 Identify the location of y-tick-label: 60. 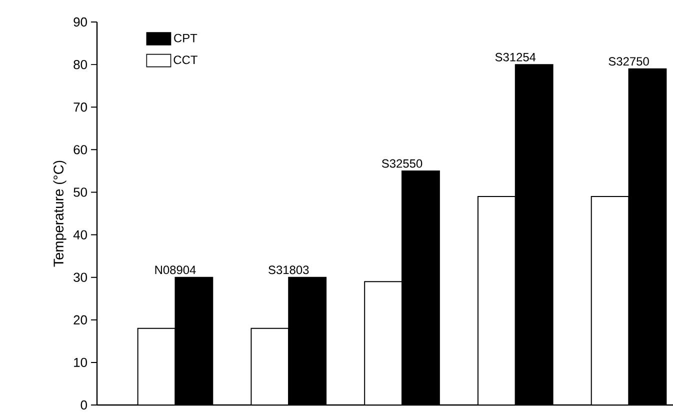
(80, 149).